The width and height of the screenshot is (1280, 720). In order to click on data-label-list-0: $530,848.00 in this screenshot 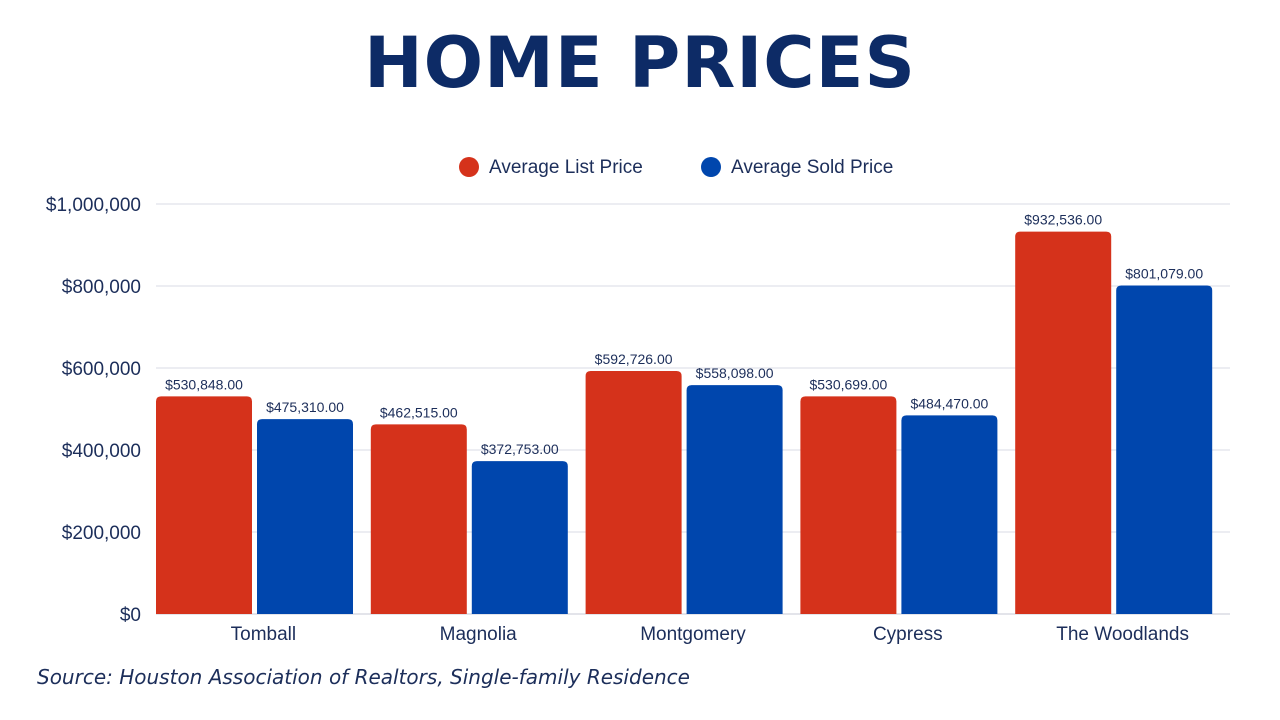, I will do `click(204, 384)`.